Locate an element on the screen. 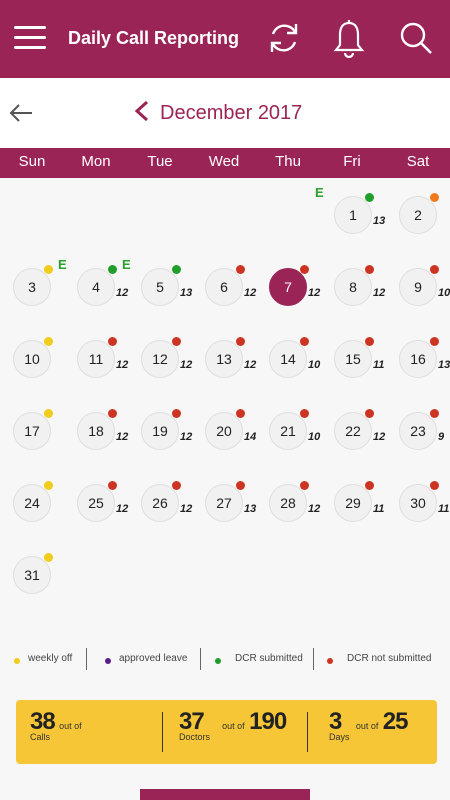 The width and height of the screenshot is (450, 800). day-number: 12 is located at coordinates (160, 359).